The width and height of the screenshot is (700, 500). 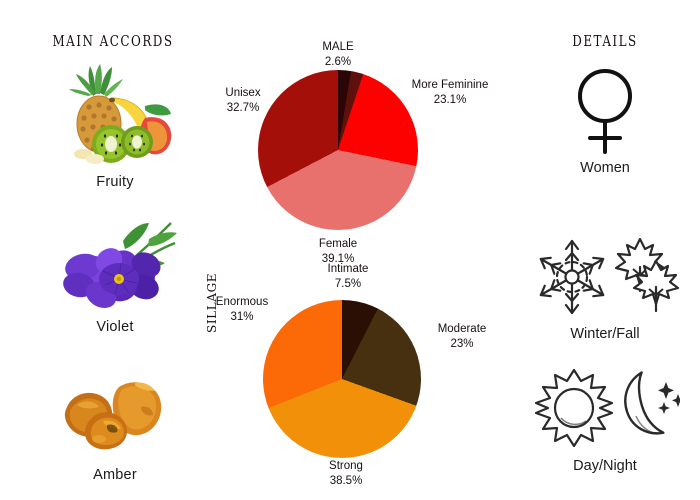 I want to click on pie-label-strong-name: Strong, so click(x=346, y=466).